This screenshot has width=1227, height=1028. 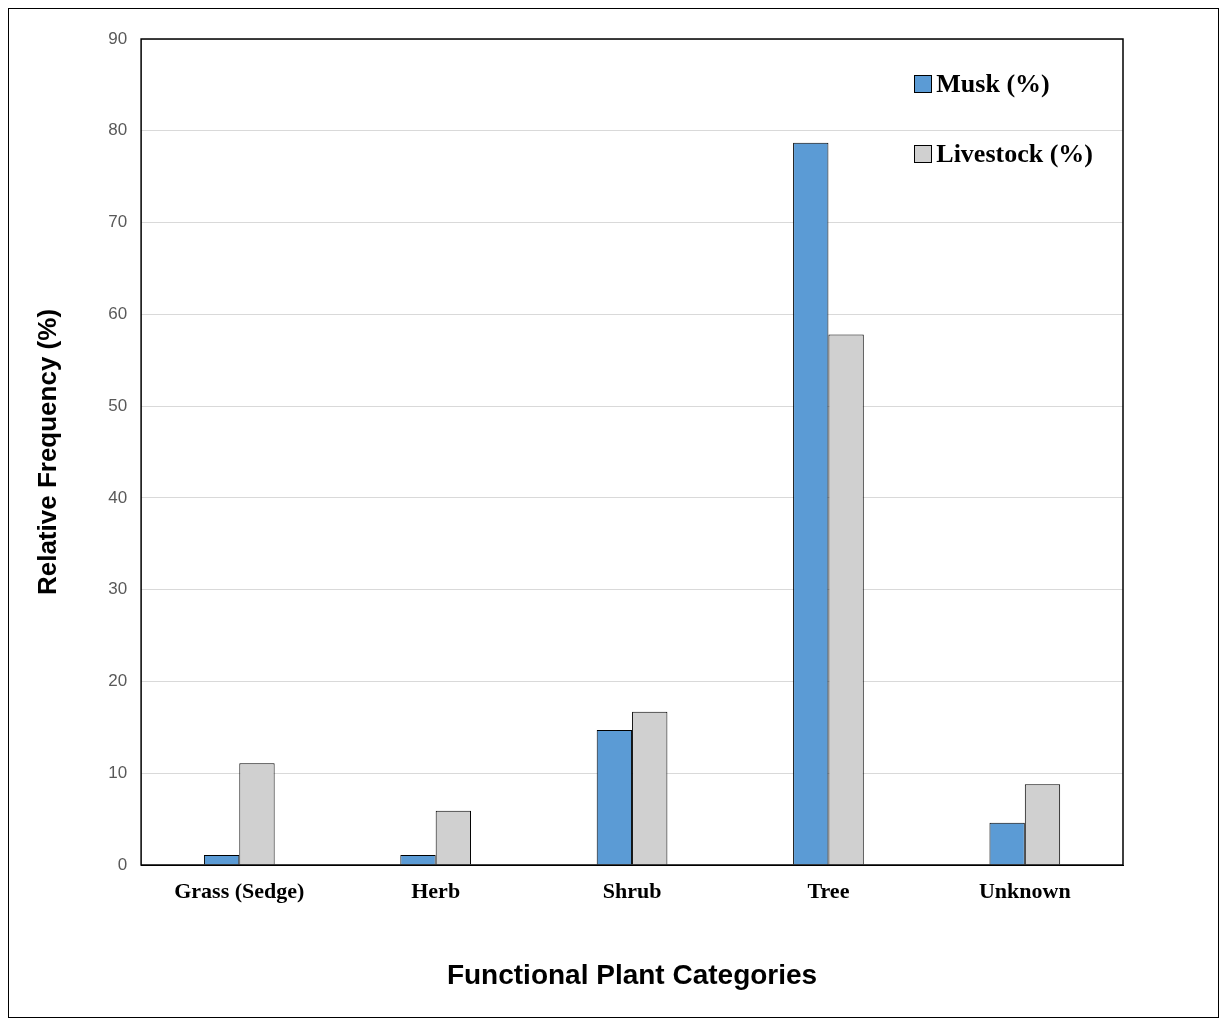 I want to click on y-tick-label: 30, so click(x=118, y=589).